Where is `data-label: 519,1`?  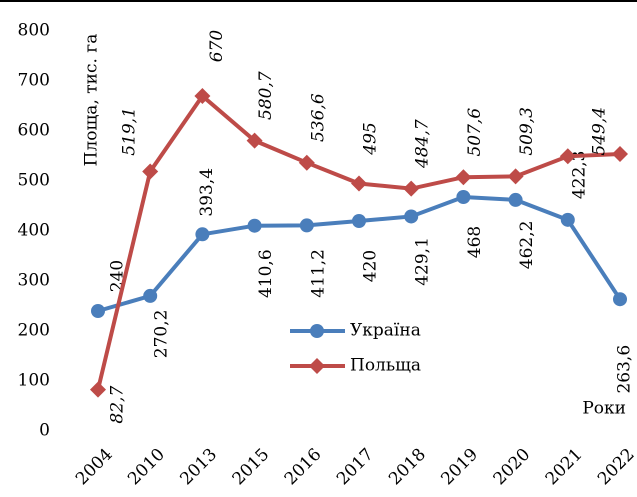
data-label: 519,1 is located at coordinates (130, 131).